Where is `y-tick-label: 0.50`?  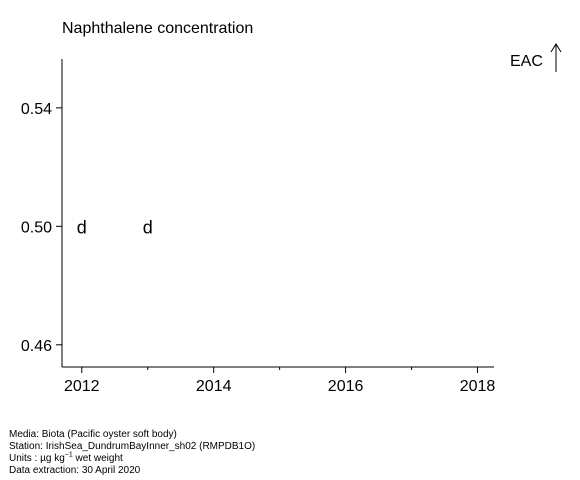 y-tick-label: 0.50 is located at coordinates (36, 227).